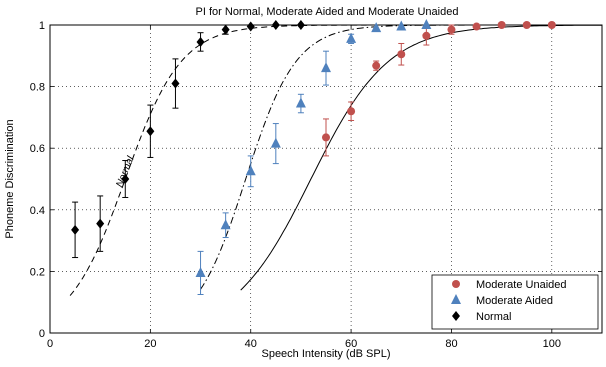 This screenshot has width=606, height=367. Describe the element at coordinates (456, 284) in the screenshot. I see `legend-marker-moderate-unaided` at that location.